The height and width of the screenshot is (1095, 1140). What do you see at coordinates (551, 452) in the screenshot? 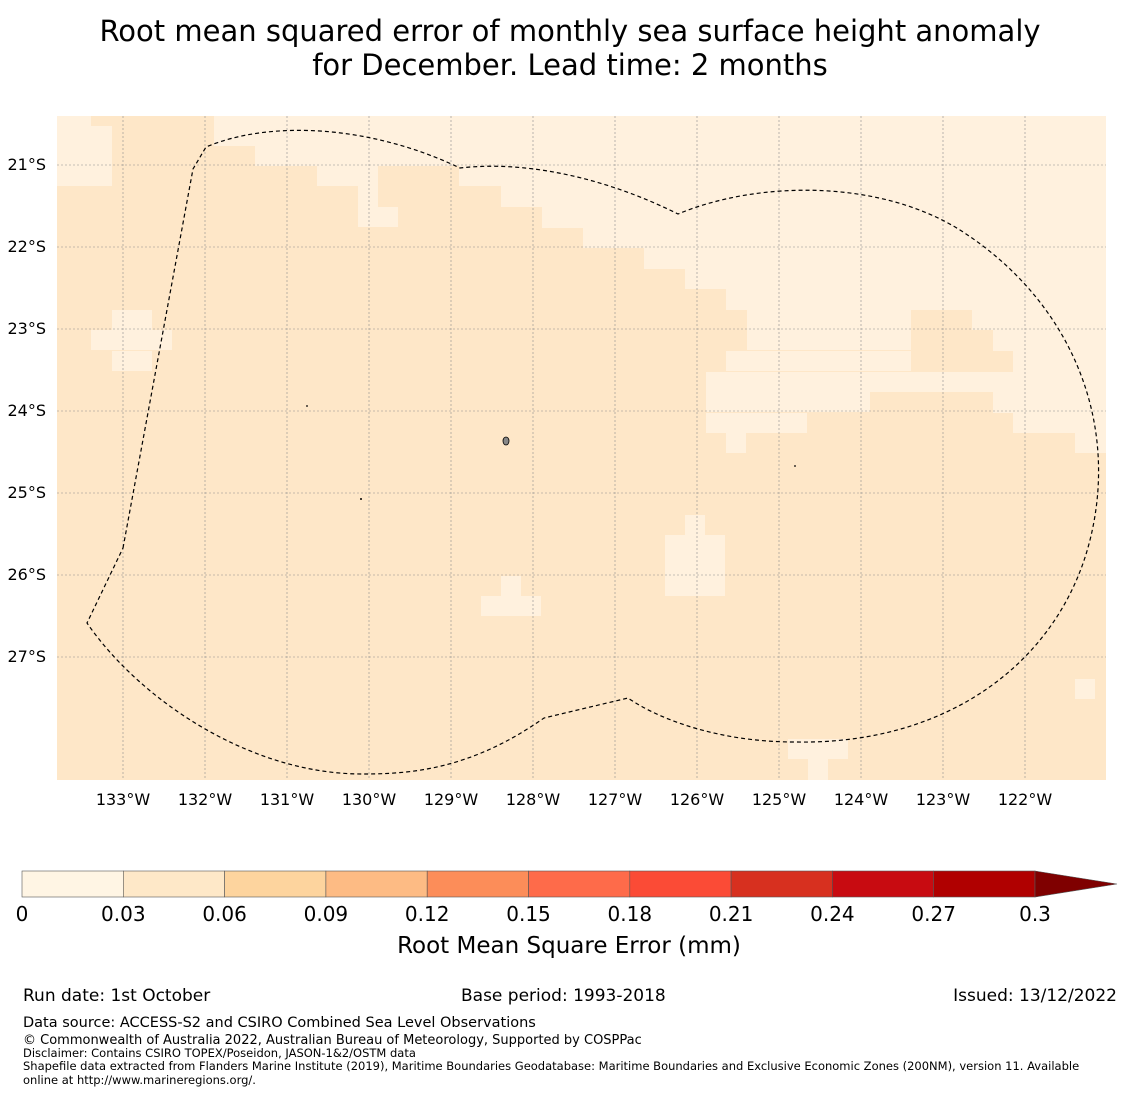
I see `islands` at bounding box center [551, 452].